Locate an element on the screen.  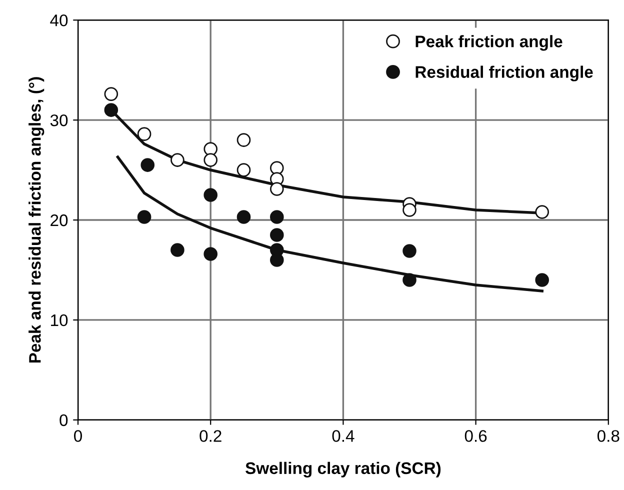
x-axis-title: Swelling clay ratio (SCR) is located at coordinates (343, 470).